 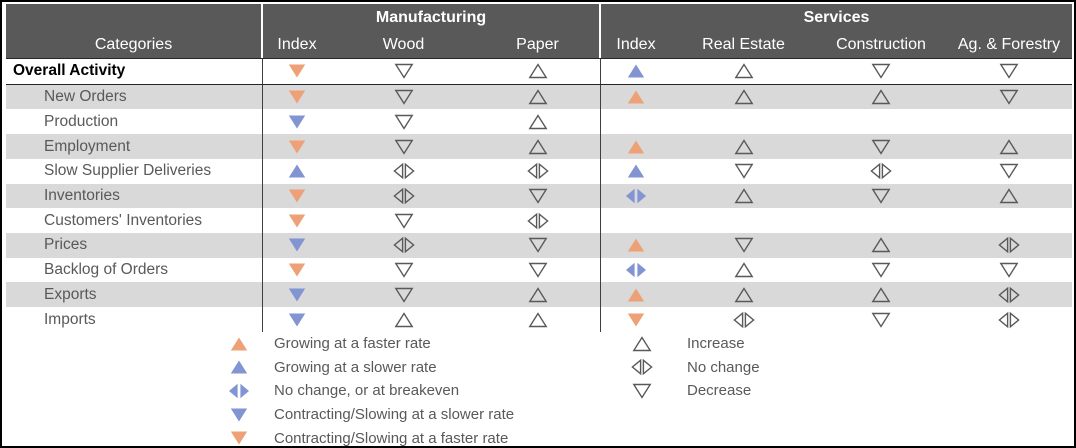 I want to click on column-header-construction: Construction, so click(x=881, y=44).